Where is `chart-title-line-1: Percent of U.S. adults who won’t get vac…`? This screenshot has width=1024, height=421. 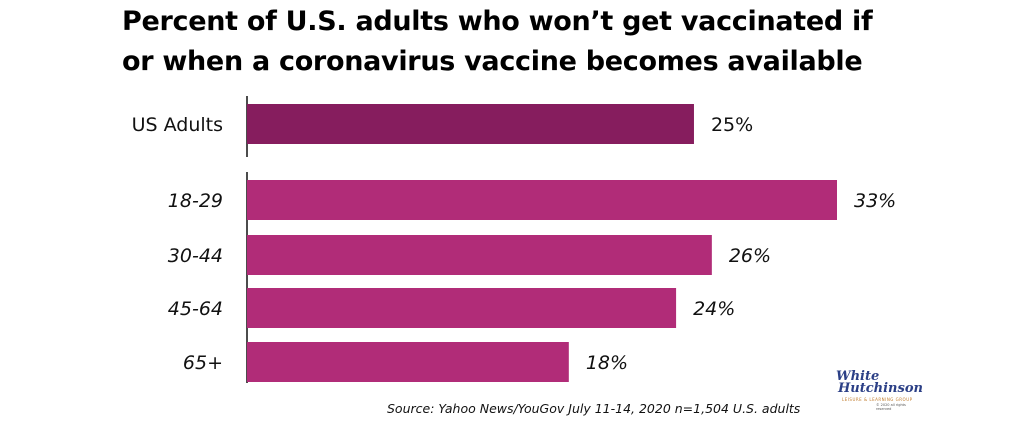 chart-title-line-1: Percent of U.S. adults who won’t get vac… is located at coordinates (497, 21).